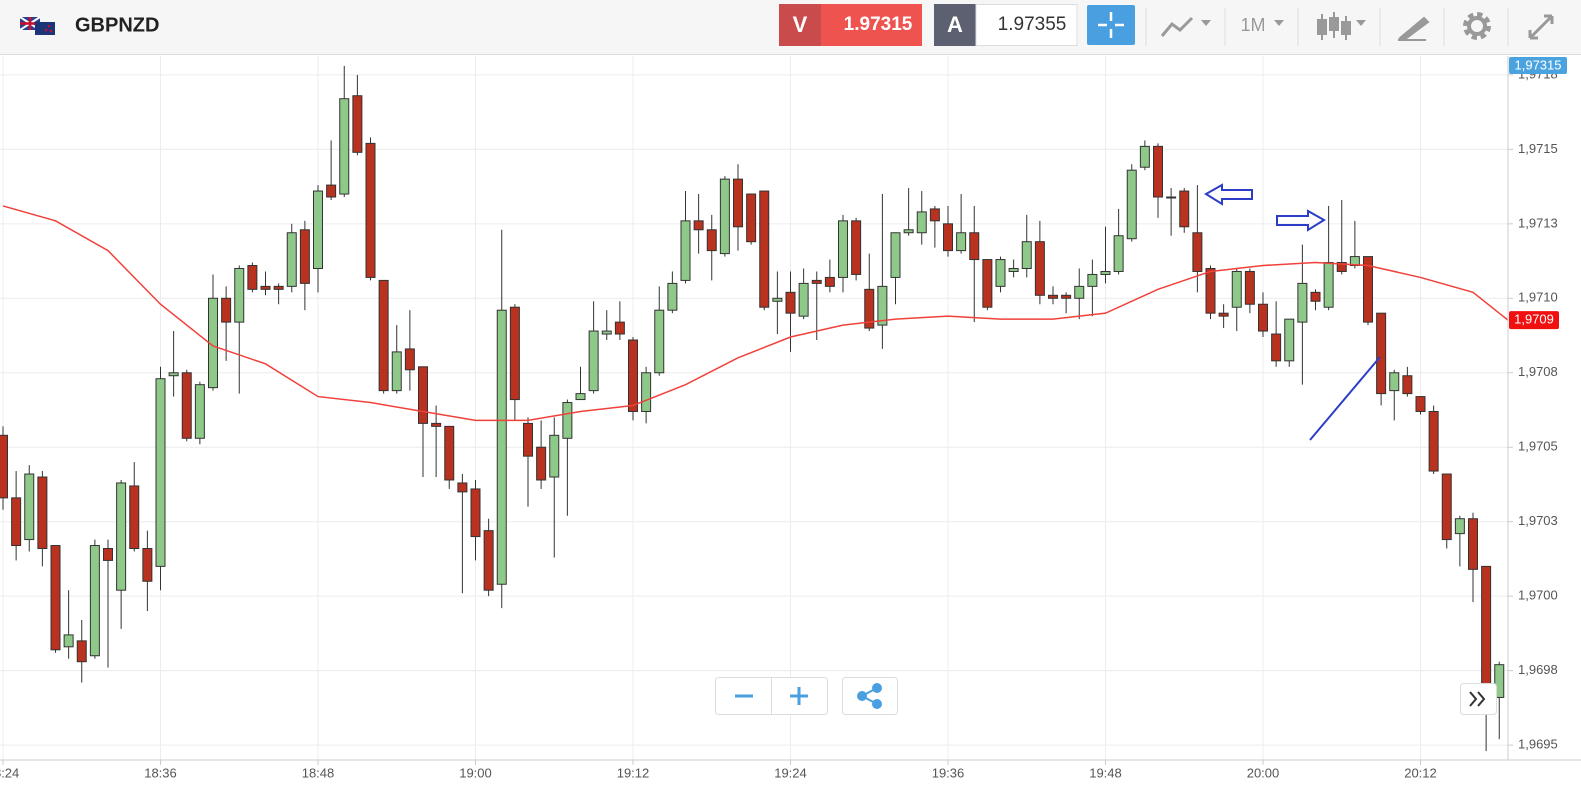 This screenshot has height=796, width=1581. Describe the element at coordinates (1111, 25) in the screenshot. I see `crosshair-button` at that location.